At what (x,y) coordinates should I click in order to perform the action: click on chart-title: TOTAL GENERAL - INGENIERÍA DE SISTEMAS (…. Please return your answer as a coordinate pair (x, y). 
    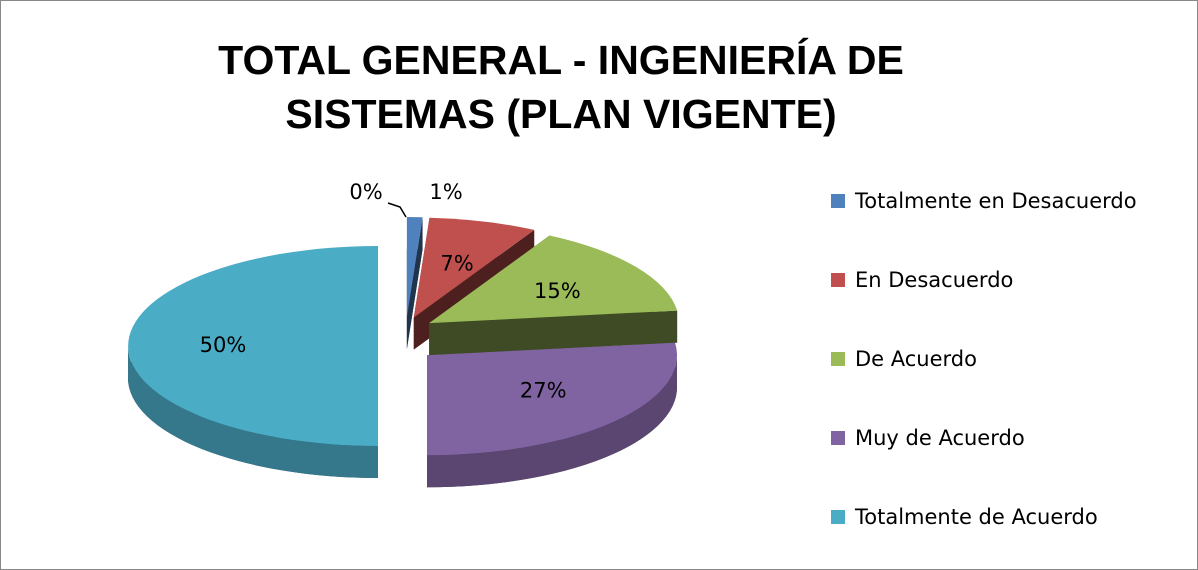
    Looking at the image, I should click on (561, 87).